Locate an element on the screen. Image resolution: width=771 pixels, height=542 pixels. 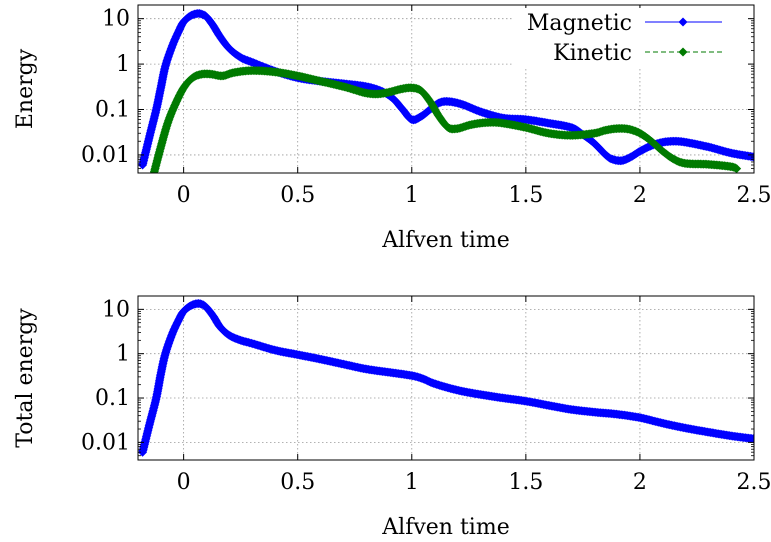
energy-y-axis-label: Energy is located at coordinates (25, 88).